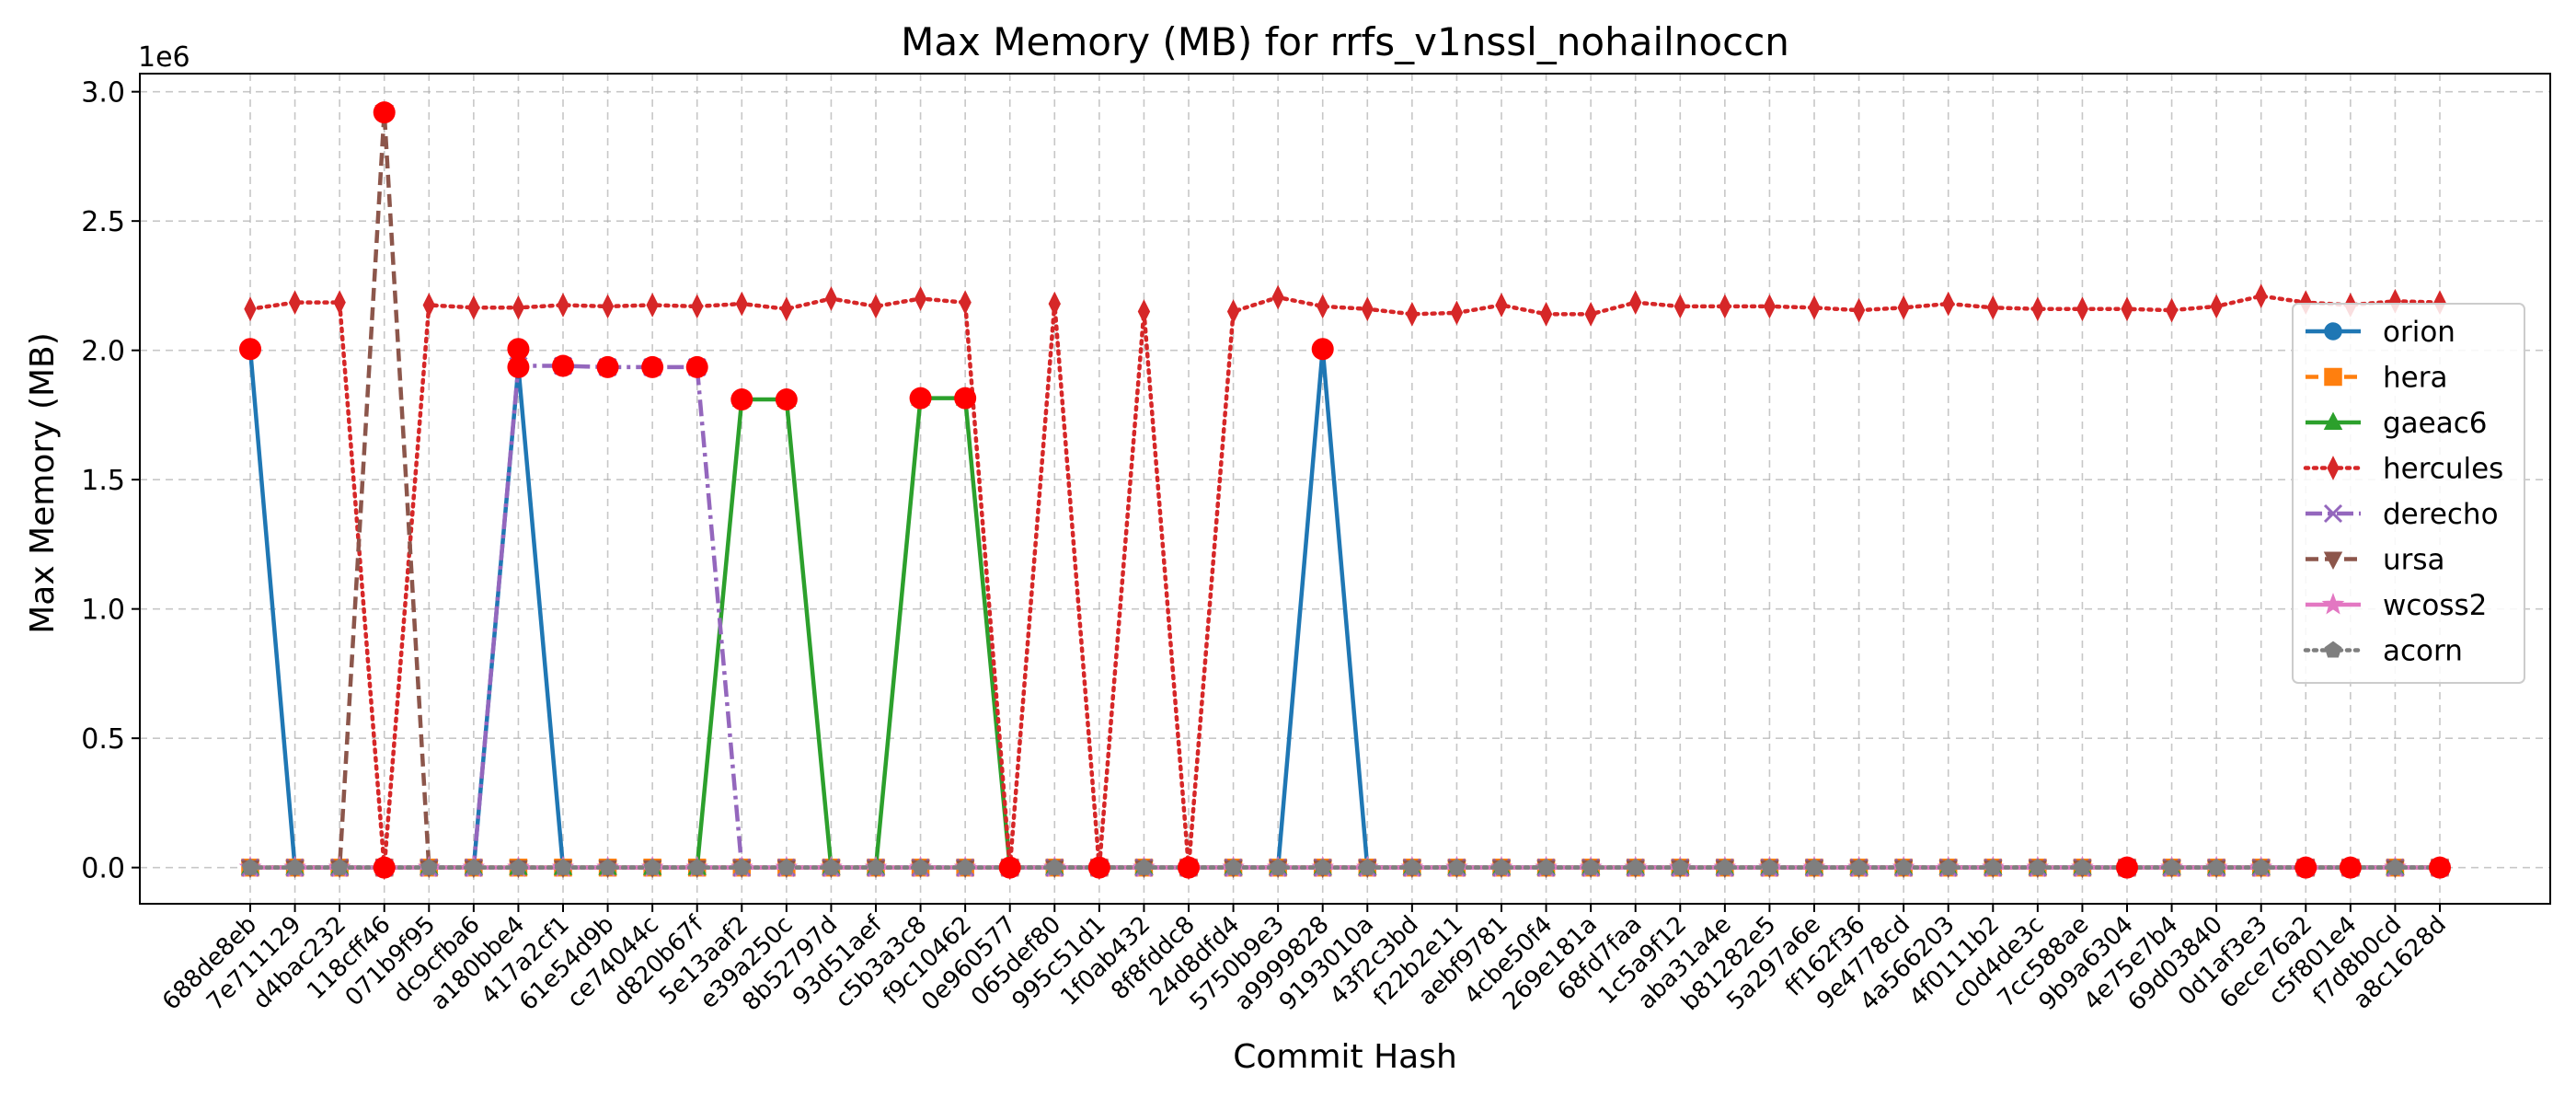  What do you see at coordinates (103, 481) in the screenshot?
I see `y-tick-label: 1.5` at bounding box center [103, 481].